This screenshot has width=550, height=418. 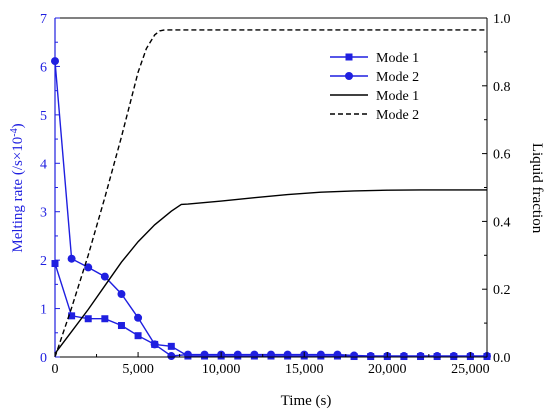 What do you see at coordinates (502, 358) in the screenshot?
I see `y-right-tick-label: 0.0` at bounding box center [502, 358].